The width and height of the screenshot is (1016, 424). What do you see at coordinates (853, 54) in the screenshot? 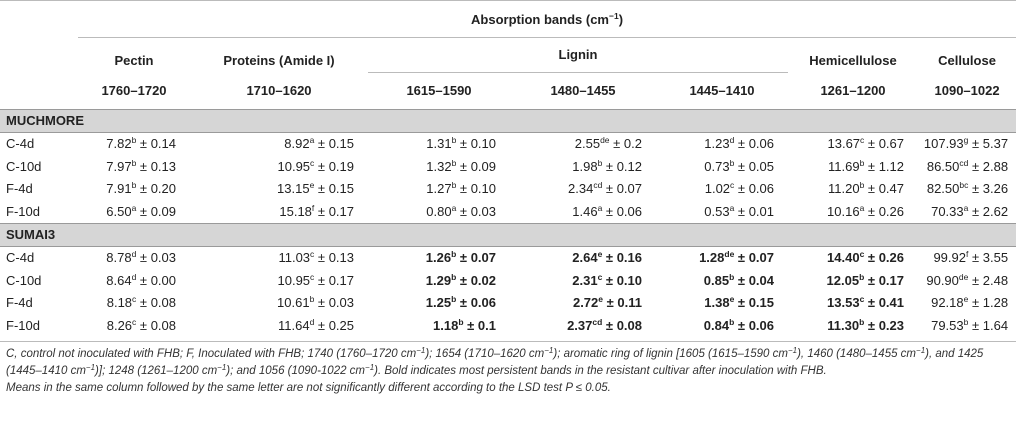
I see `col-hemicellulose: Hemicellulose` at bounding box center [853, 54].